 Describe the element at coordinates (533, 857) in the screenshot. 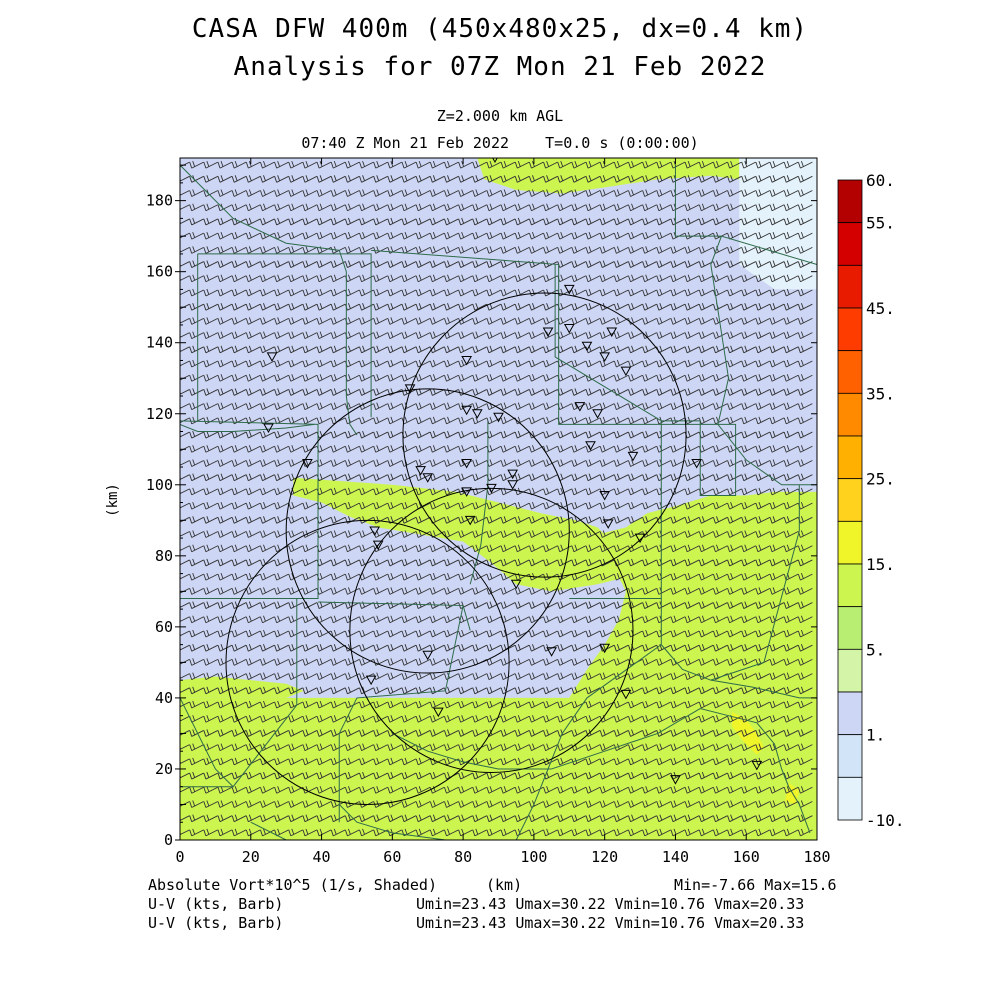

I see `x-tick-label: 100` at that location.